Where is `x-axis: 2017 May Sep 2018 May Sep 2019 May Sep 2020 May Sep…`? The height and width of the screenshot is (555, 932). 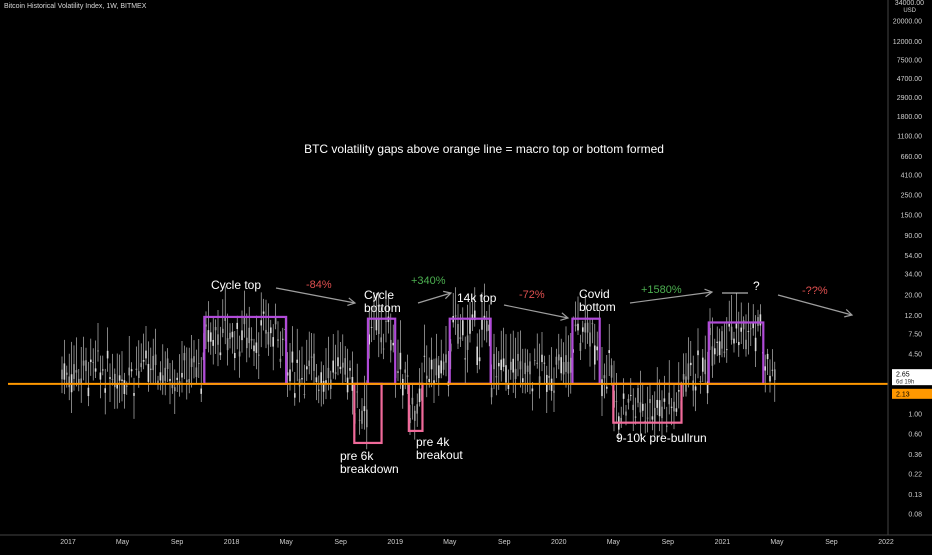 x-axis: 2017 May Sep 2018 May Sep 2019 May Sep 2020 May Sep… is located at coordinates (466, 540).